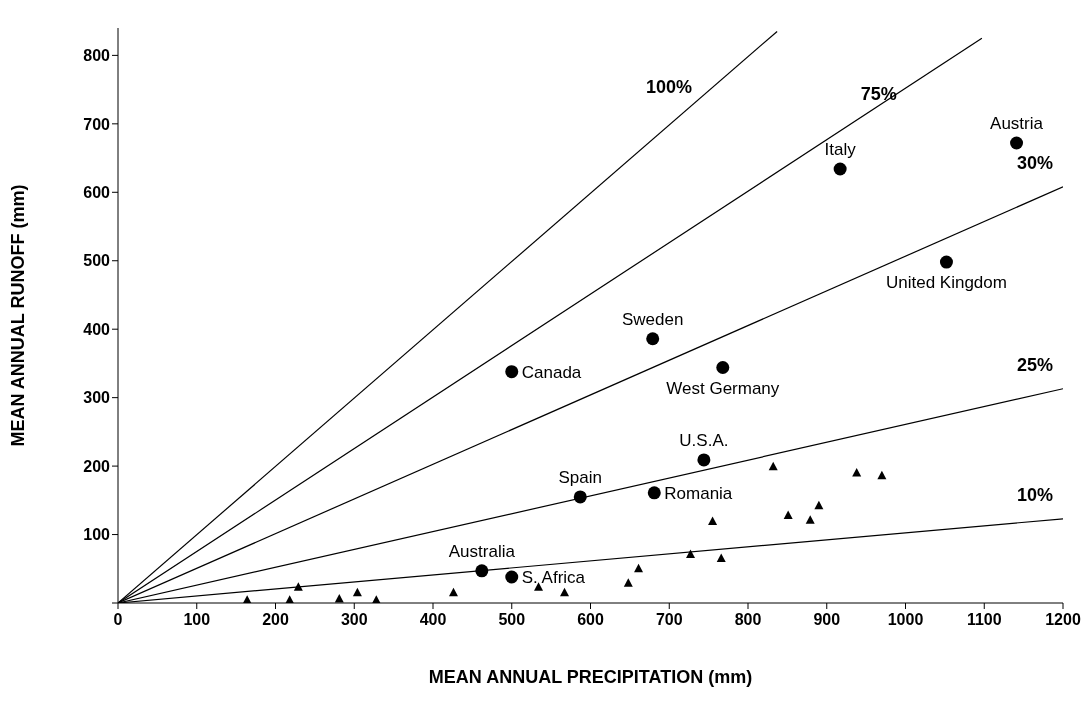 This screenshot has width=1091, height=723. Describe the element at coordinates (840, 150) in the screenshot. I see `data-label: Italy` at that location.